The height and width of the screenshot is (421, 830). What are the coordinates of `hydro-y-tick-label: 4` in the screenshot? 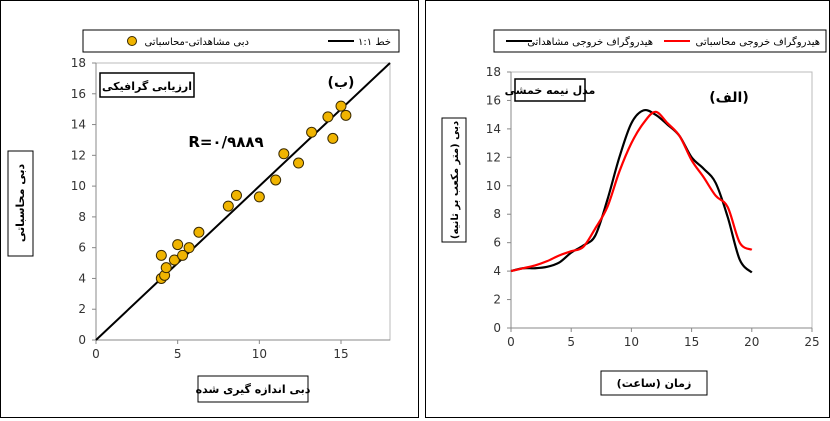 It's located at (497, 271).